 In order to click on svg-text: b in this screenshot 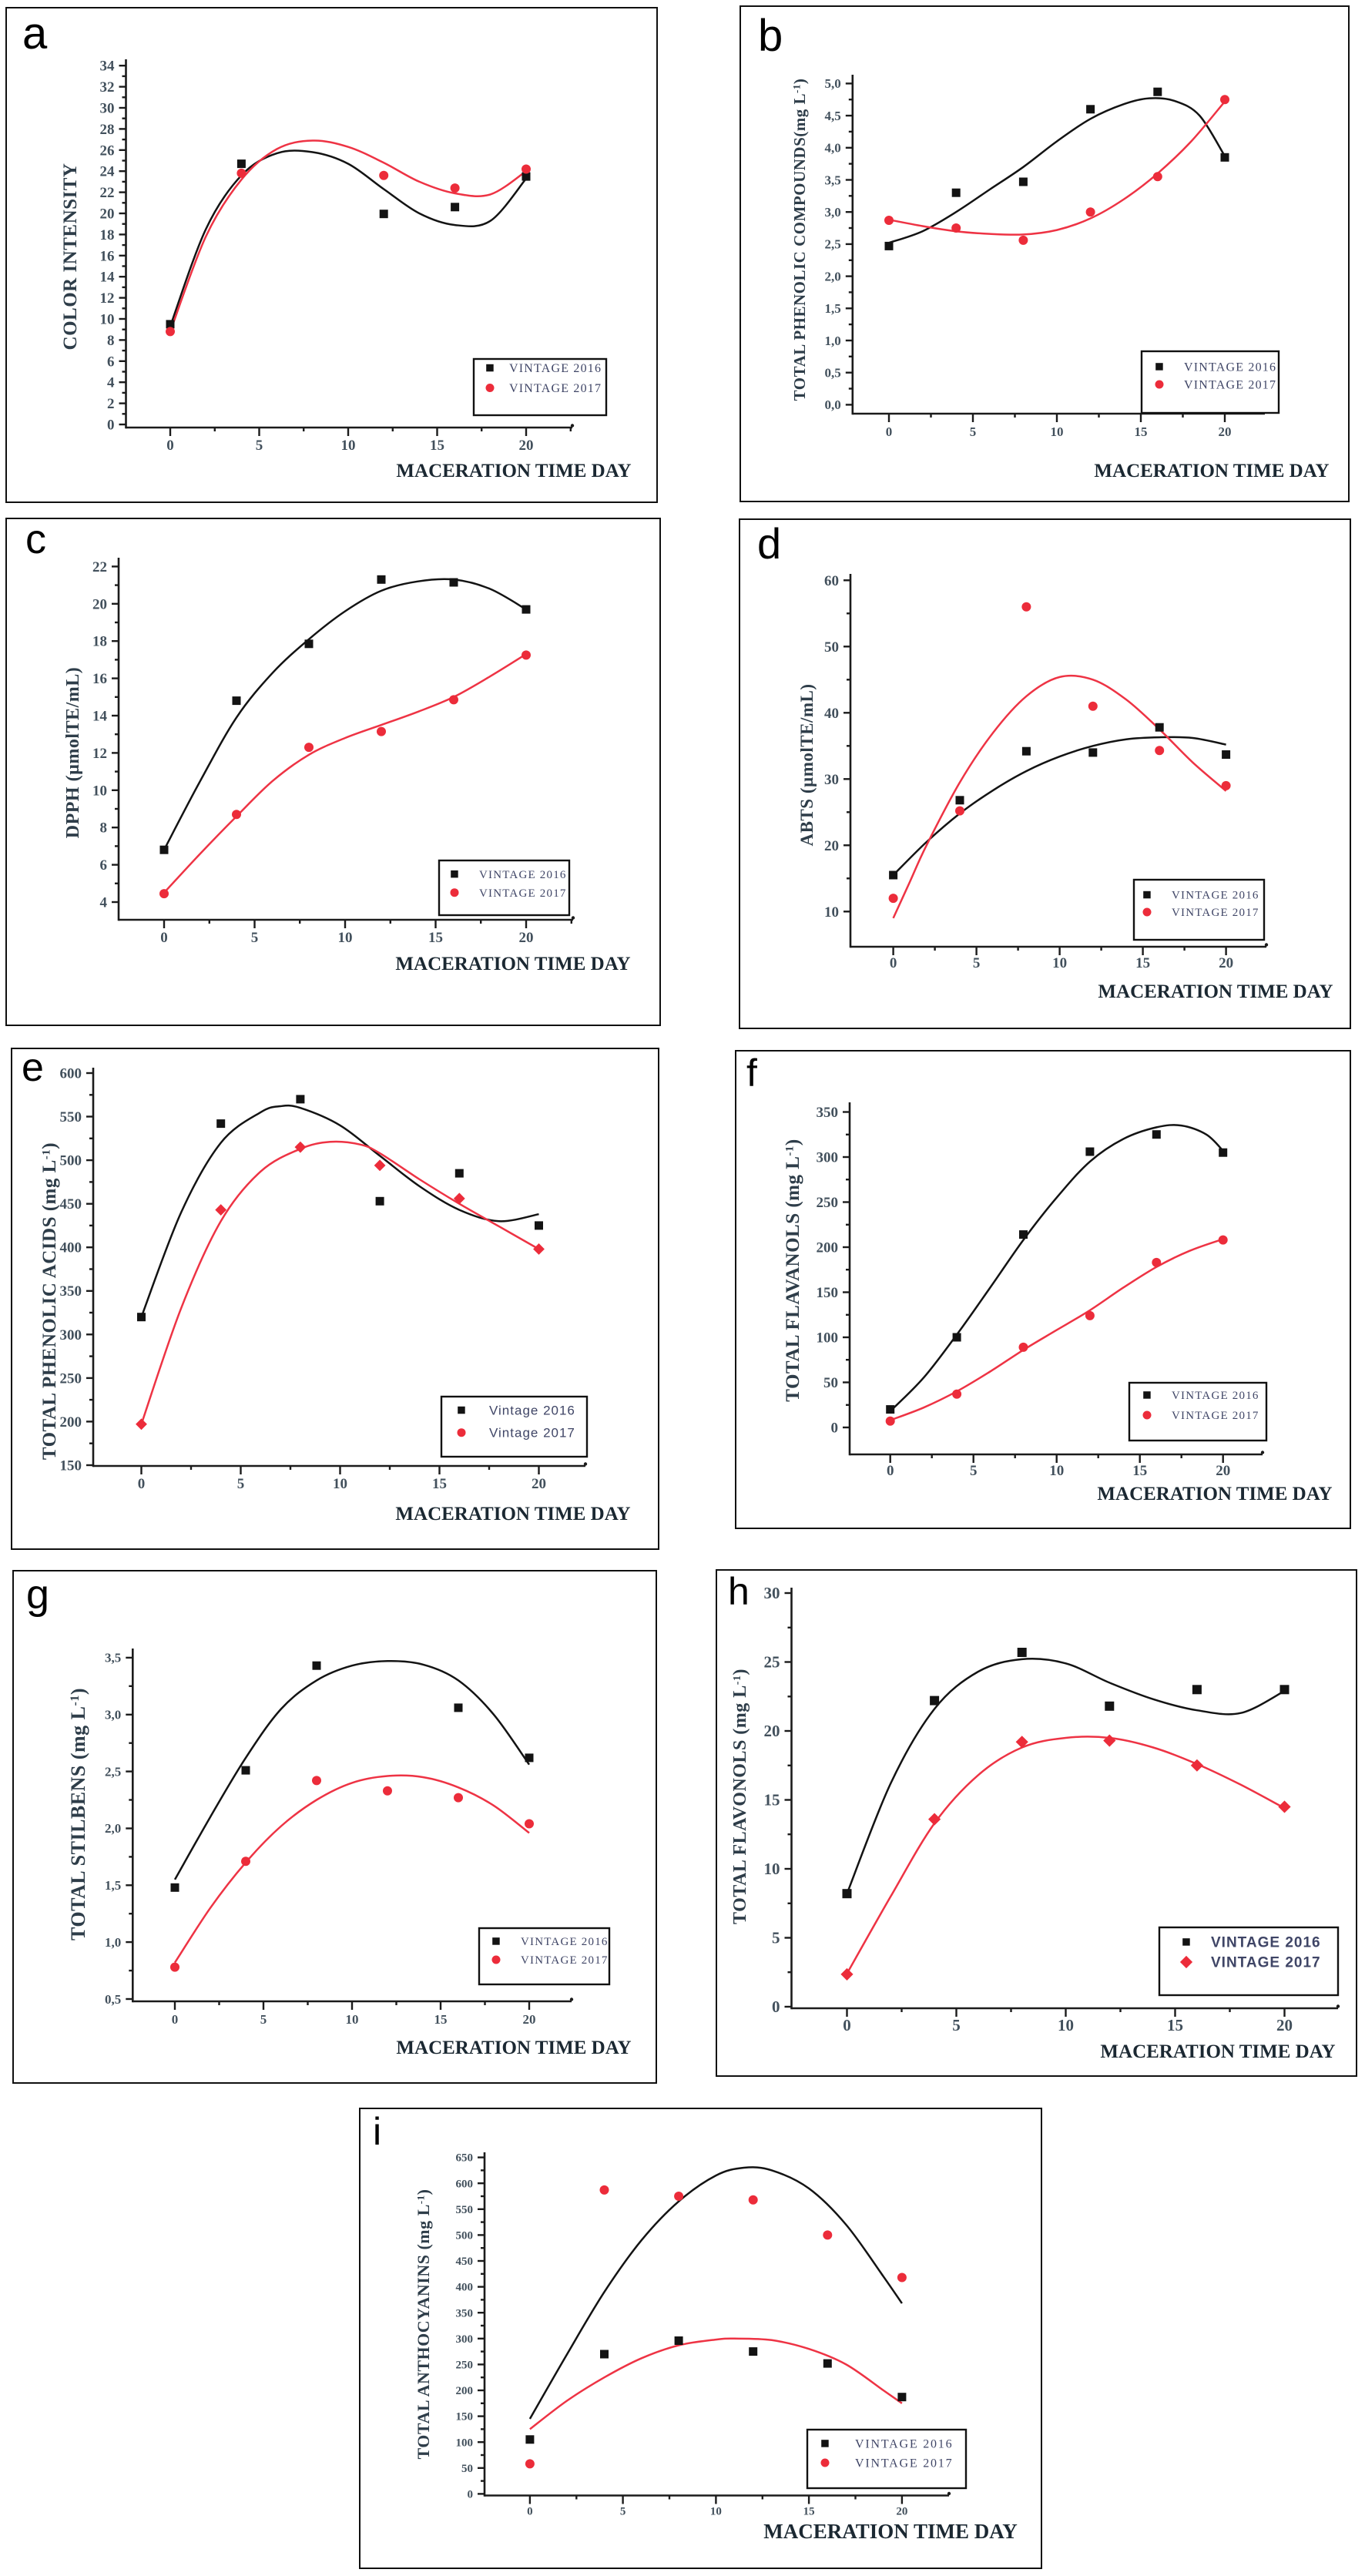, I will do `click(771, 36)`.